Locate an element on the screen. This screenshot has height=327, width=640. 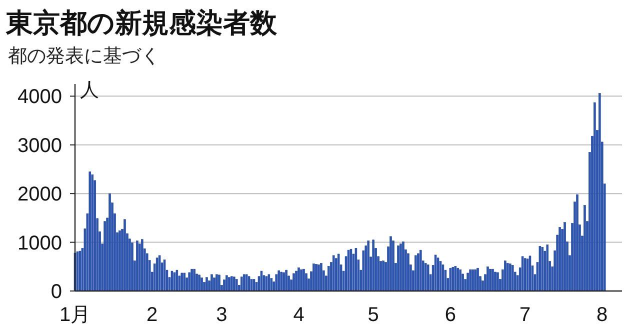
y-tick-label: 2000 is located at coordinates (40, 195).